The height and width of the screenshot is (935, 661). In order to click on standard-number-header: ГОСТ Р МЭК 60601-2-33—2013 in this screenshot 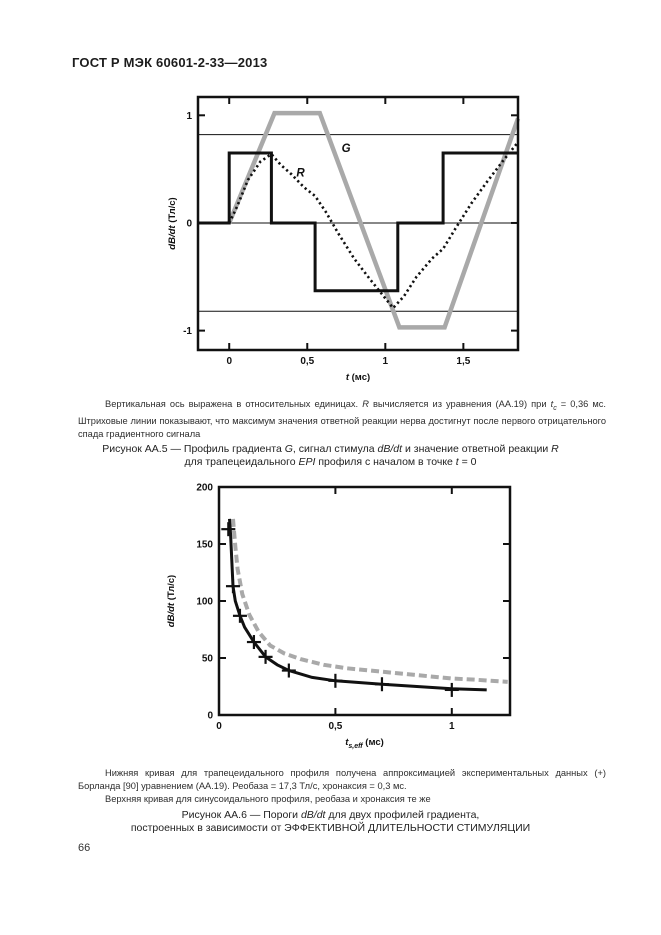, I will do `click(170, 62)`.